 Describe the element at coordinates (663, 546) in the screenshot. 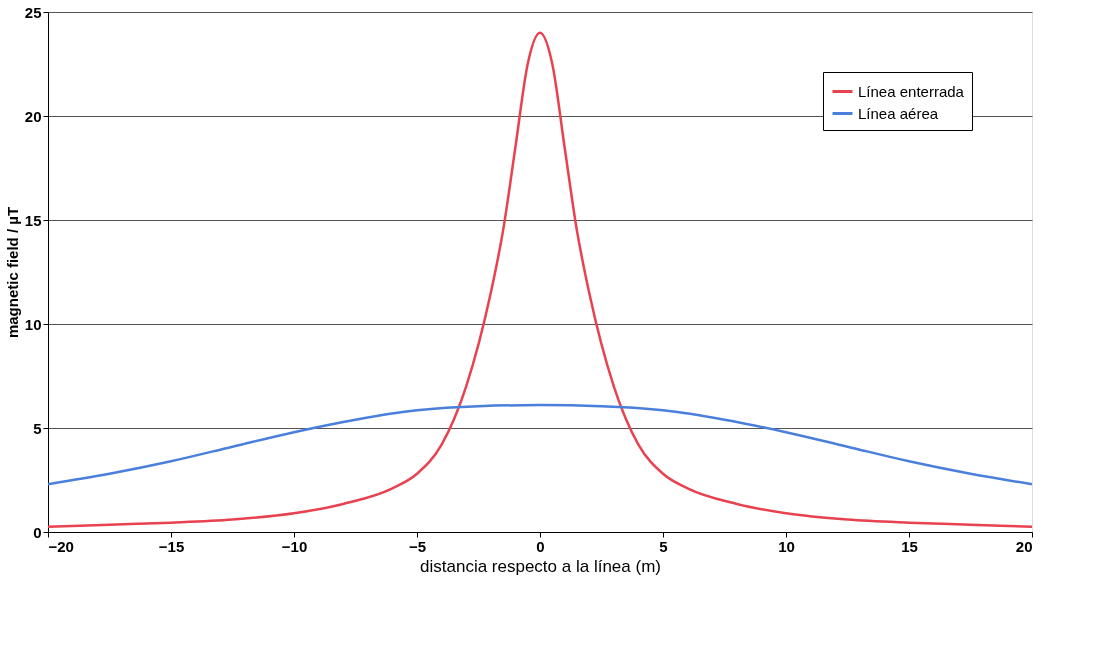

I see `x-tick-label: 5` at that location.